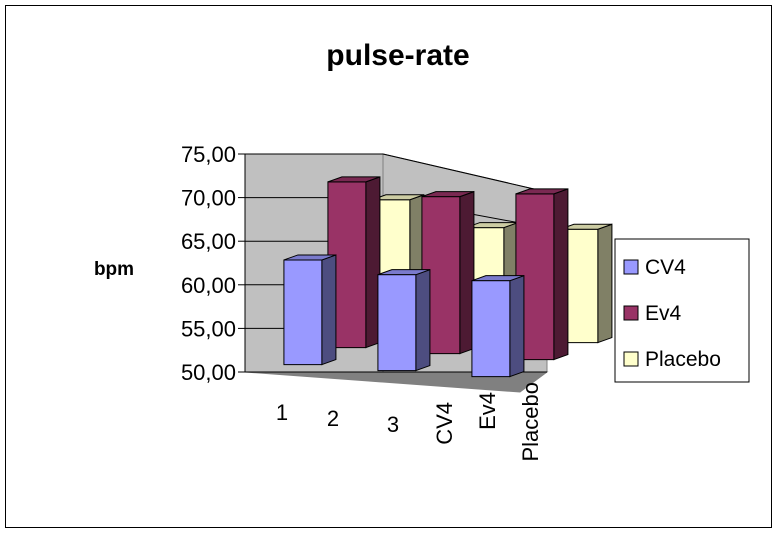  Describe the element at coordinates (530, 422) in the screenshot. I see `depth-tick-label: Placebo` at that location.